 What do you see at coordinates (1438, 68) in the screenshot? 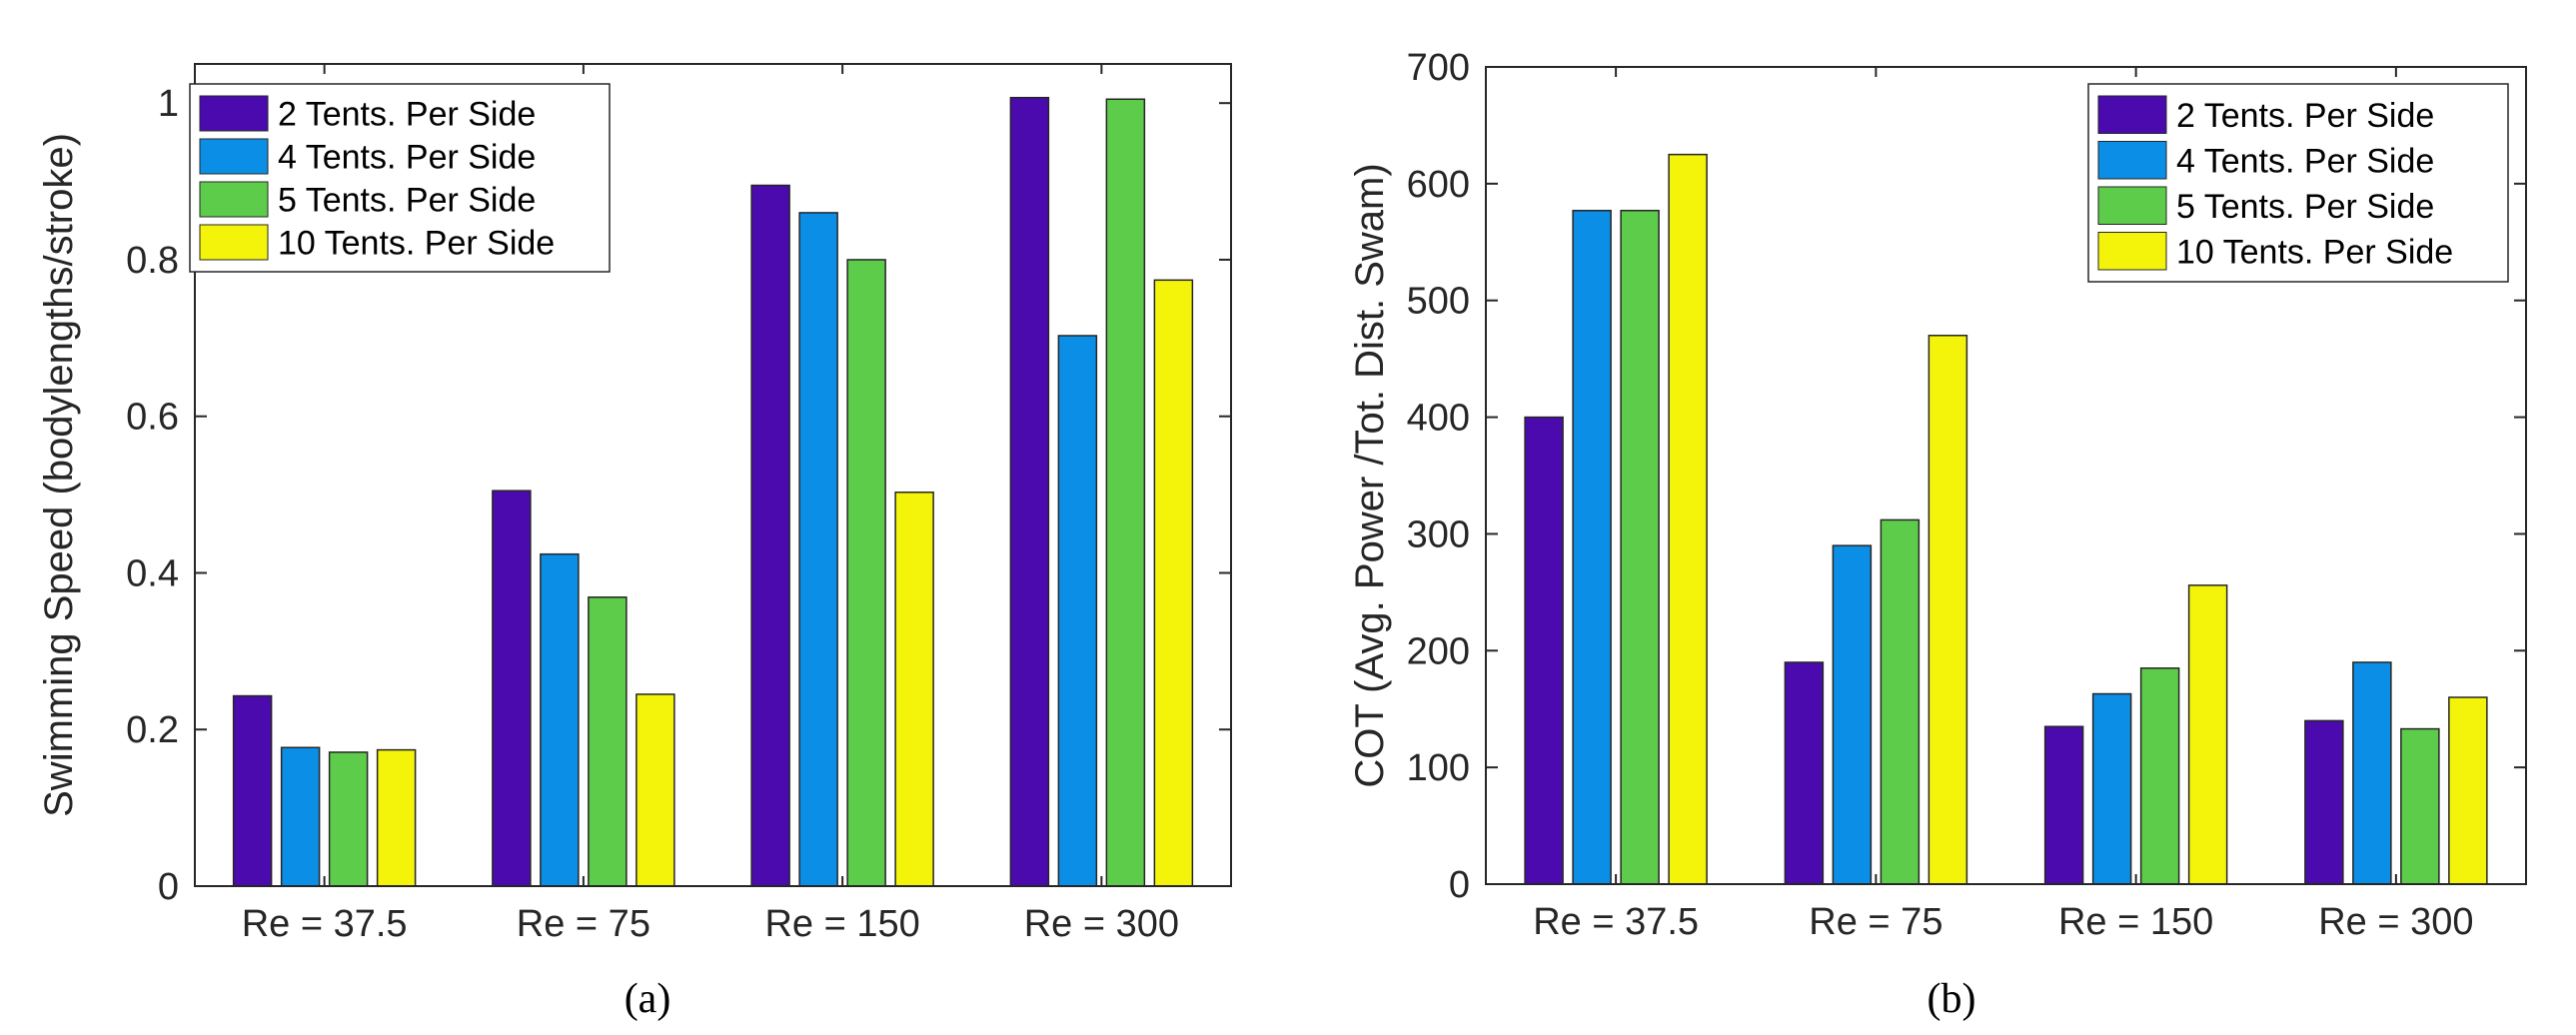
I see `b-y-tick-label-7: 700` at bounding box center [1438, 68].